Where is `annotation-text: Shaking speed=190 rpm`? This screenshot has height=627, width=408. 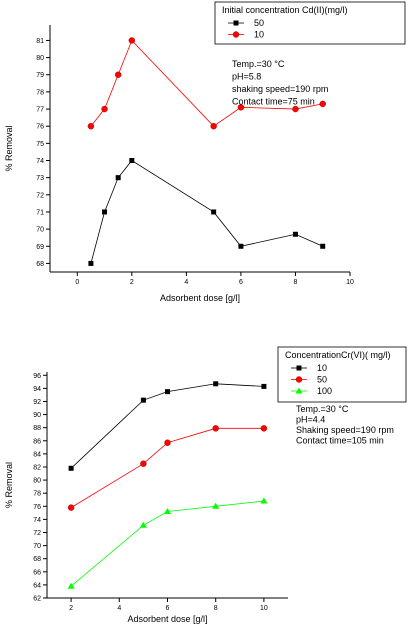 annotation-text: Shaking speed=190 rpm is located at coordinates (345, 430).